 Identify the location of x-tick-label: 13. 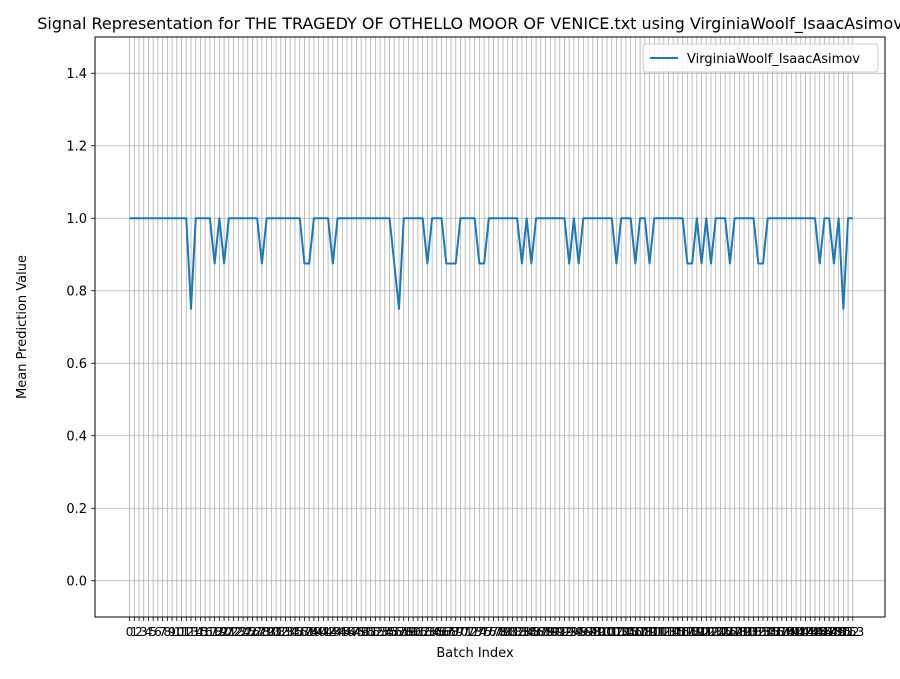
(190, 632).